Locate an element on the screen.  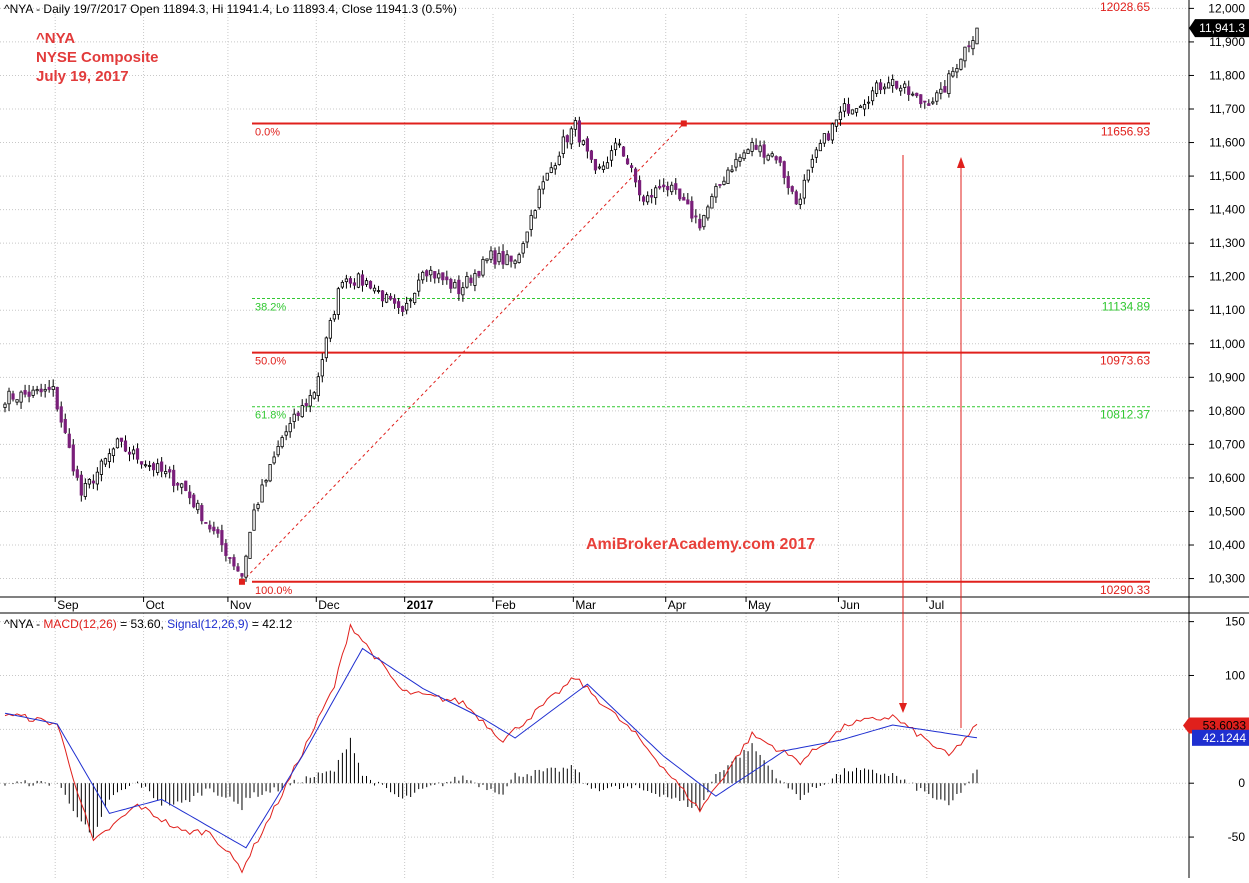
macd-label: MACD(12,26) is located at coordinates (80, 624).